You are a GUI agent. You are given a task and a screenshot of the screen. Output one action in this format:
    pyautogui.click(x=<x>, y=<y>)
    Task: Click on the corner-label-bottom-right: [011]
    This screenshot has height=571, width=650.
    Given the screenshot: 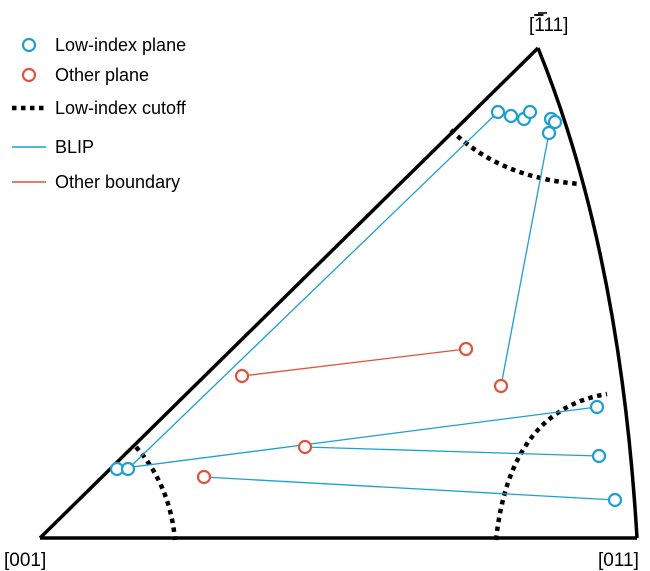 What is the action you would take?
    pyautogui.click(x=618, y=560)
    